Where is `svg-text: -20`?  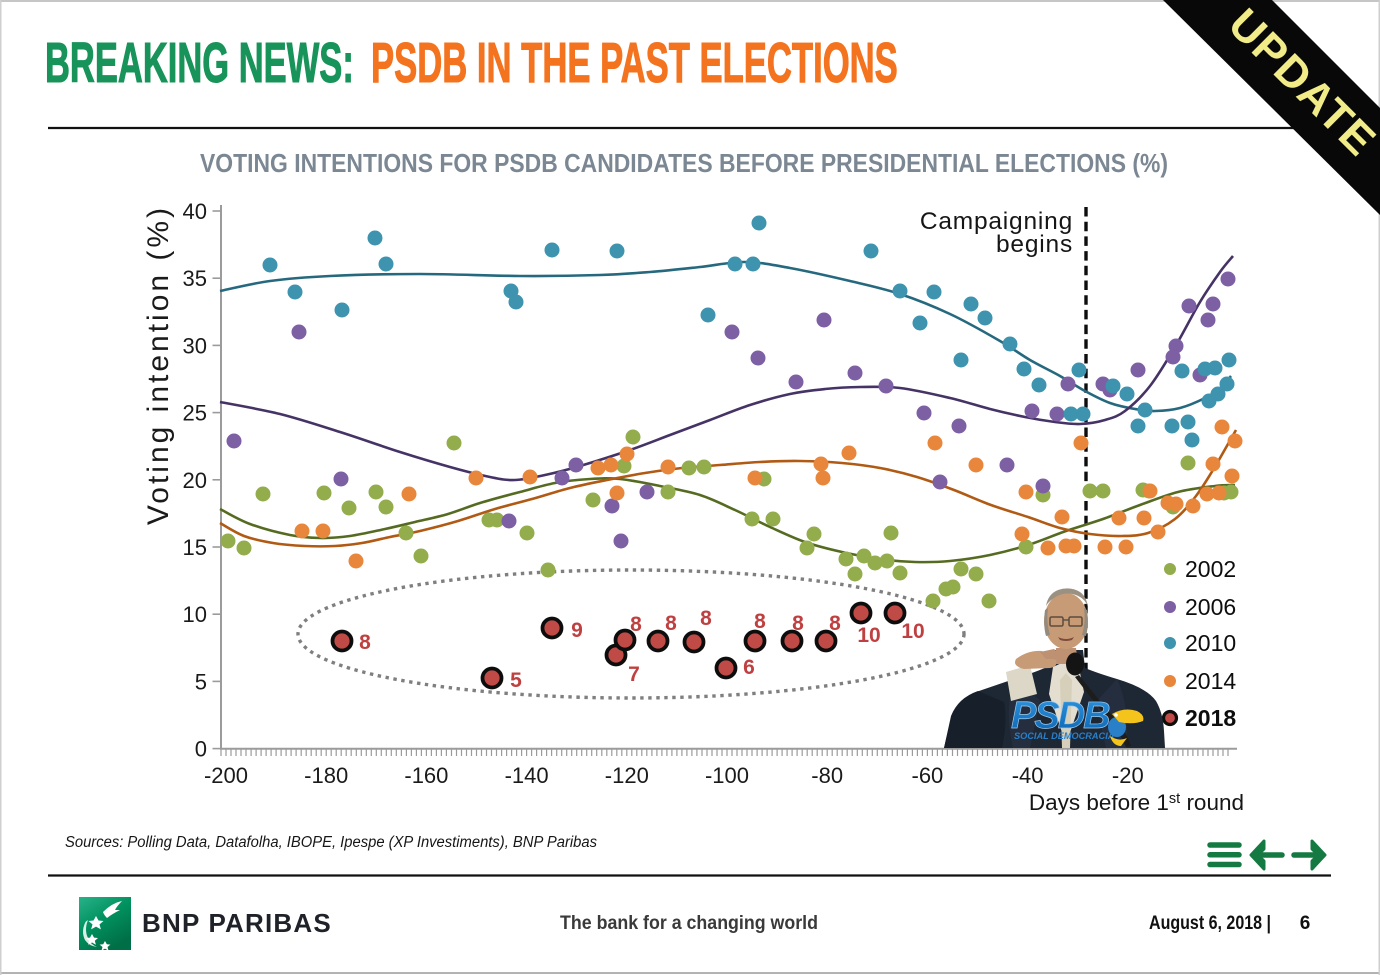
svg-text: -20 is located at coordinates (1128, 775).